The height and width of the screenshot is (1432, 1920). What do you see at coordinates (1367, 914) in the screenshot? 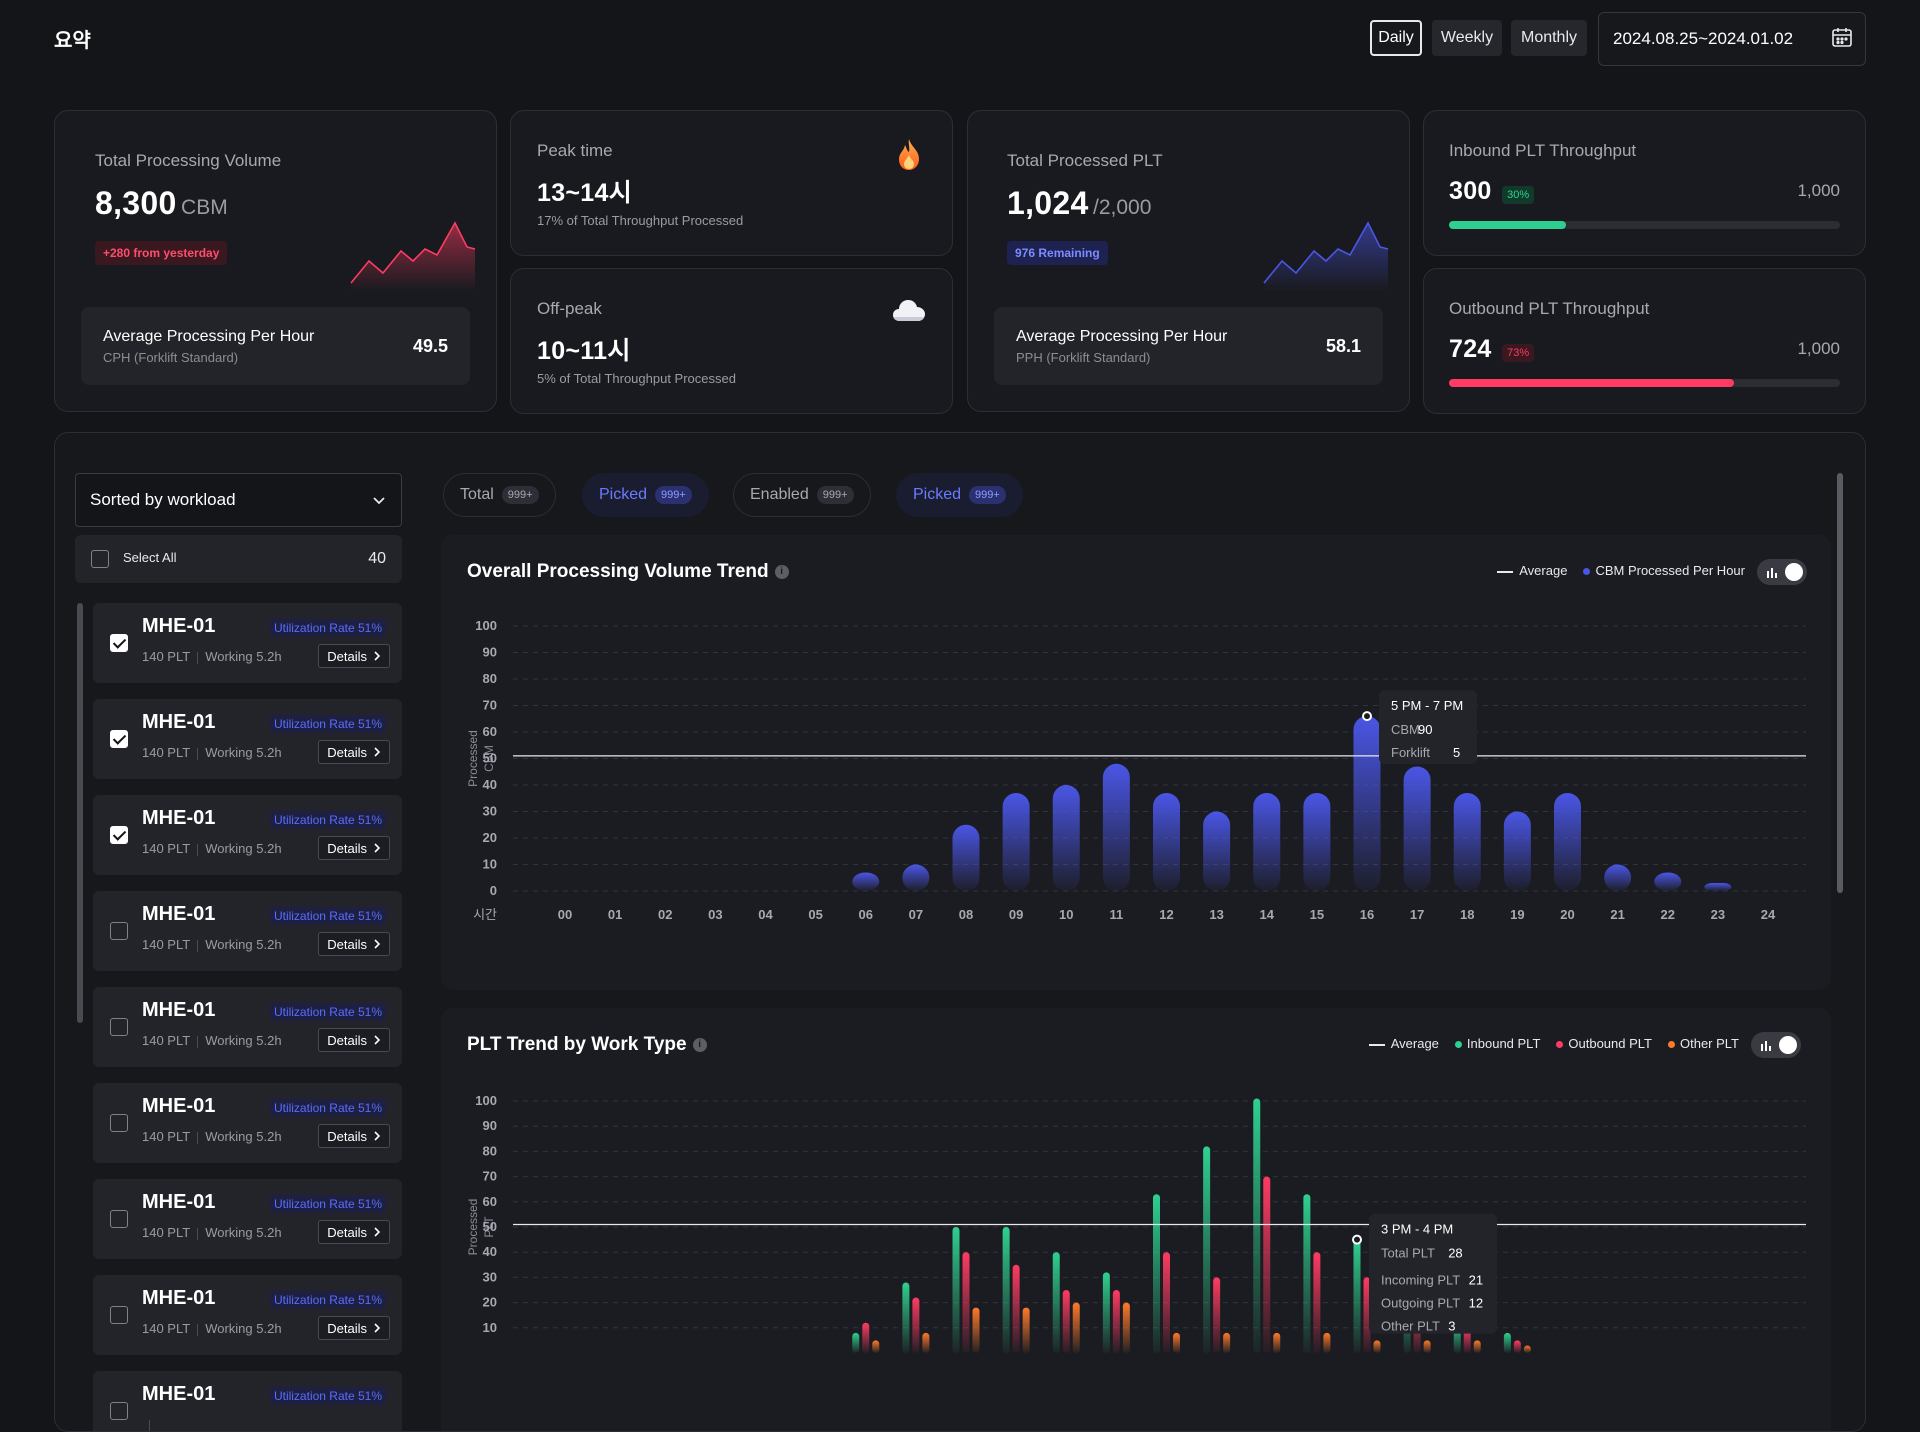
I see `x-tick-label: 16` at bounding box center [1367, 914].